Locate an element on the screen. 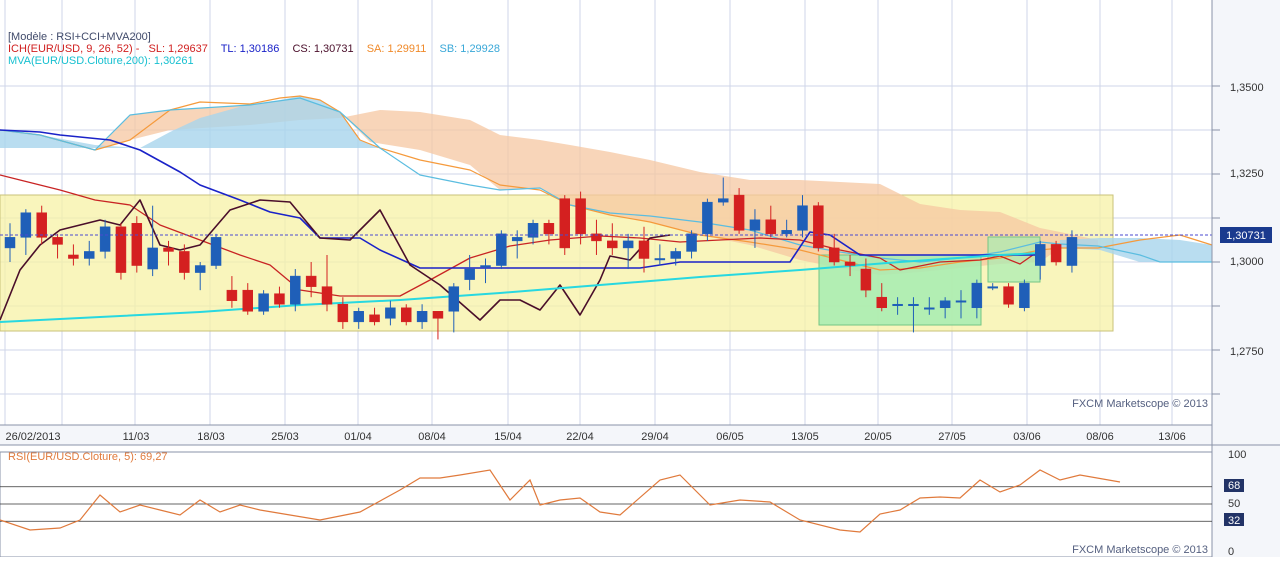 This screenshot has width=1280, height=562. date-label: 20/05 is located at coordinates (878, 437).